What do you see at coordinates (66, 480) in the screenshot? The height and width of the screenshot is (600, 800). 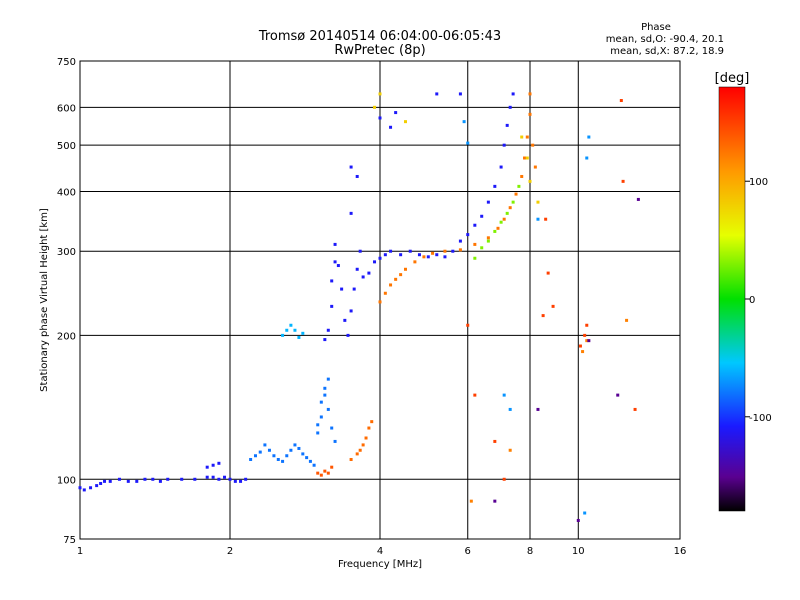 I see `y-tick-label: 100` at bounding box center [66, 480].